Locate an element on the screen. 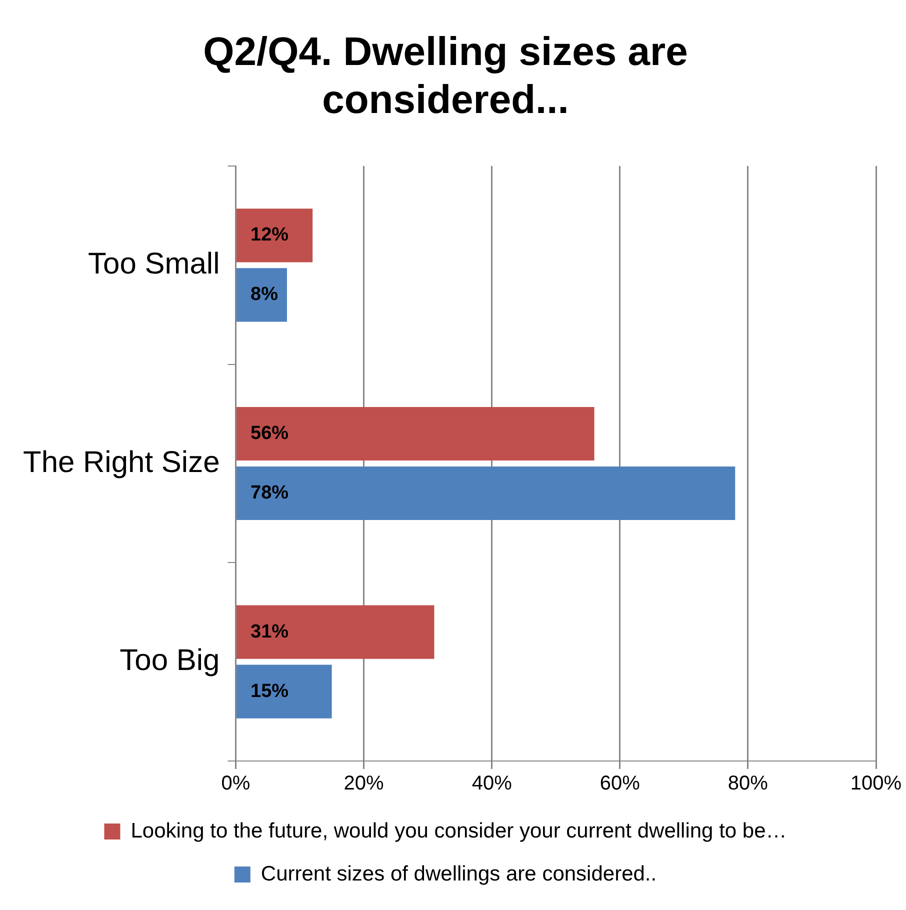 This screenshot has width=906, height=910. x-tick-label: 100% is located at coordinates (876, 783).